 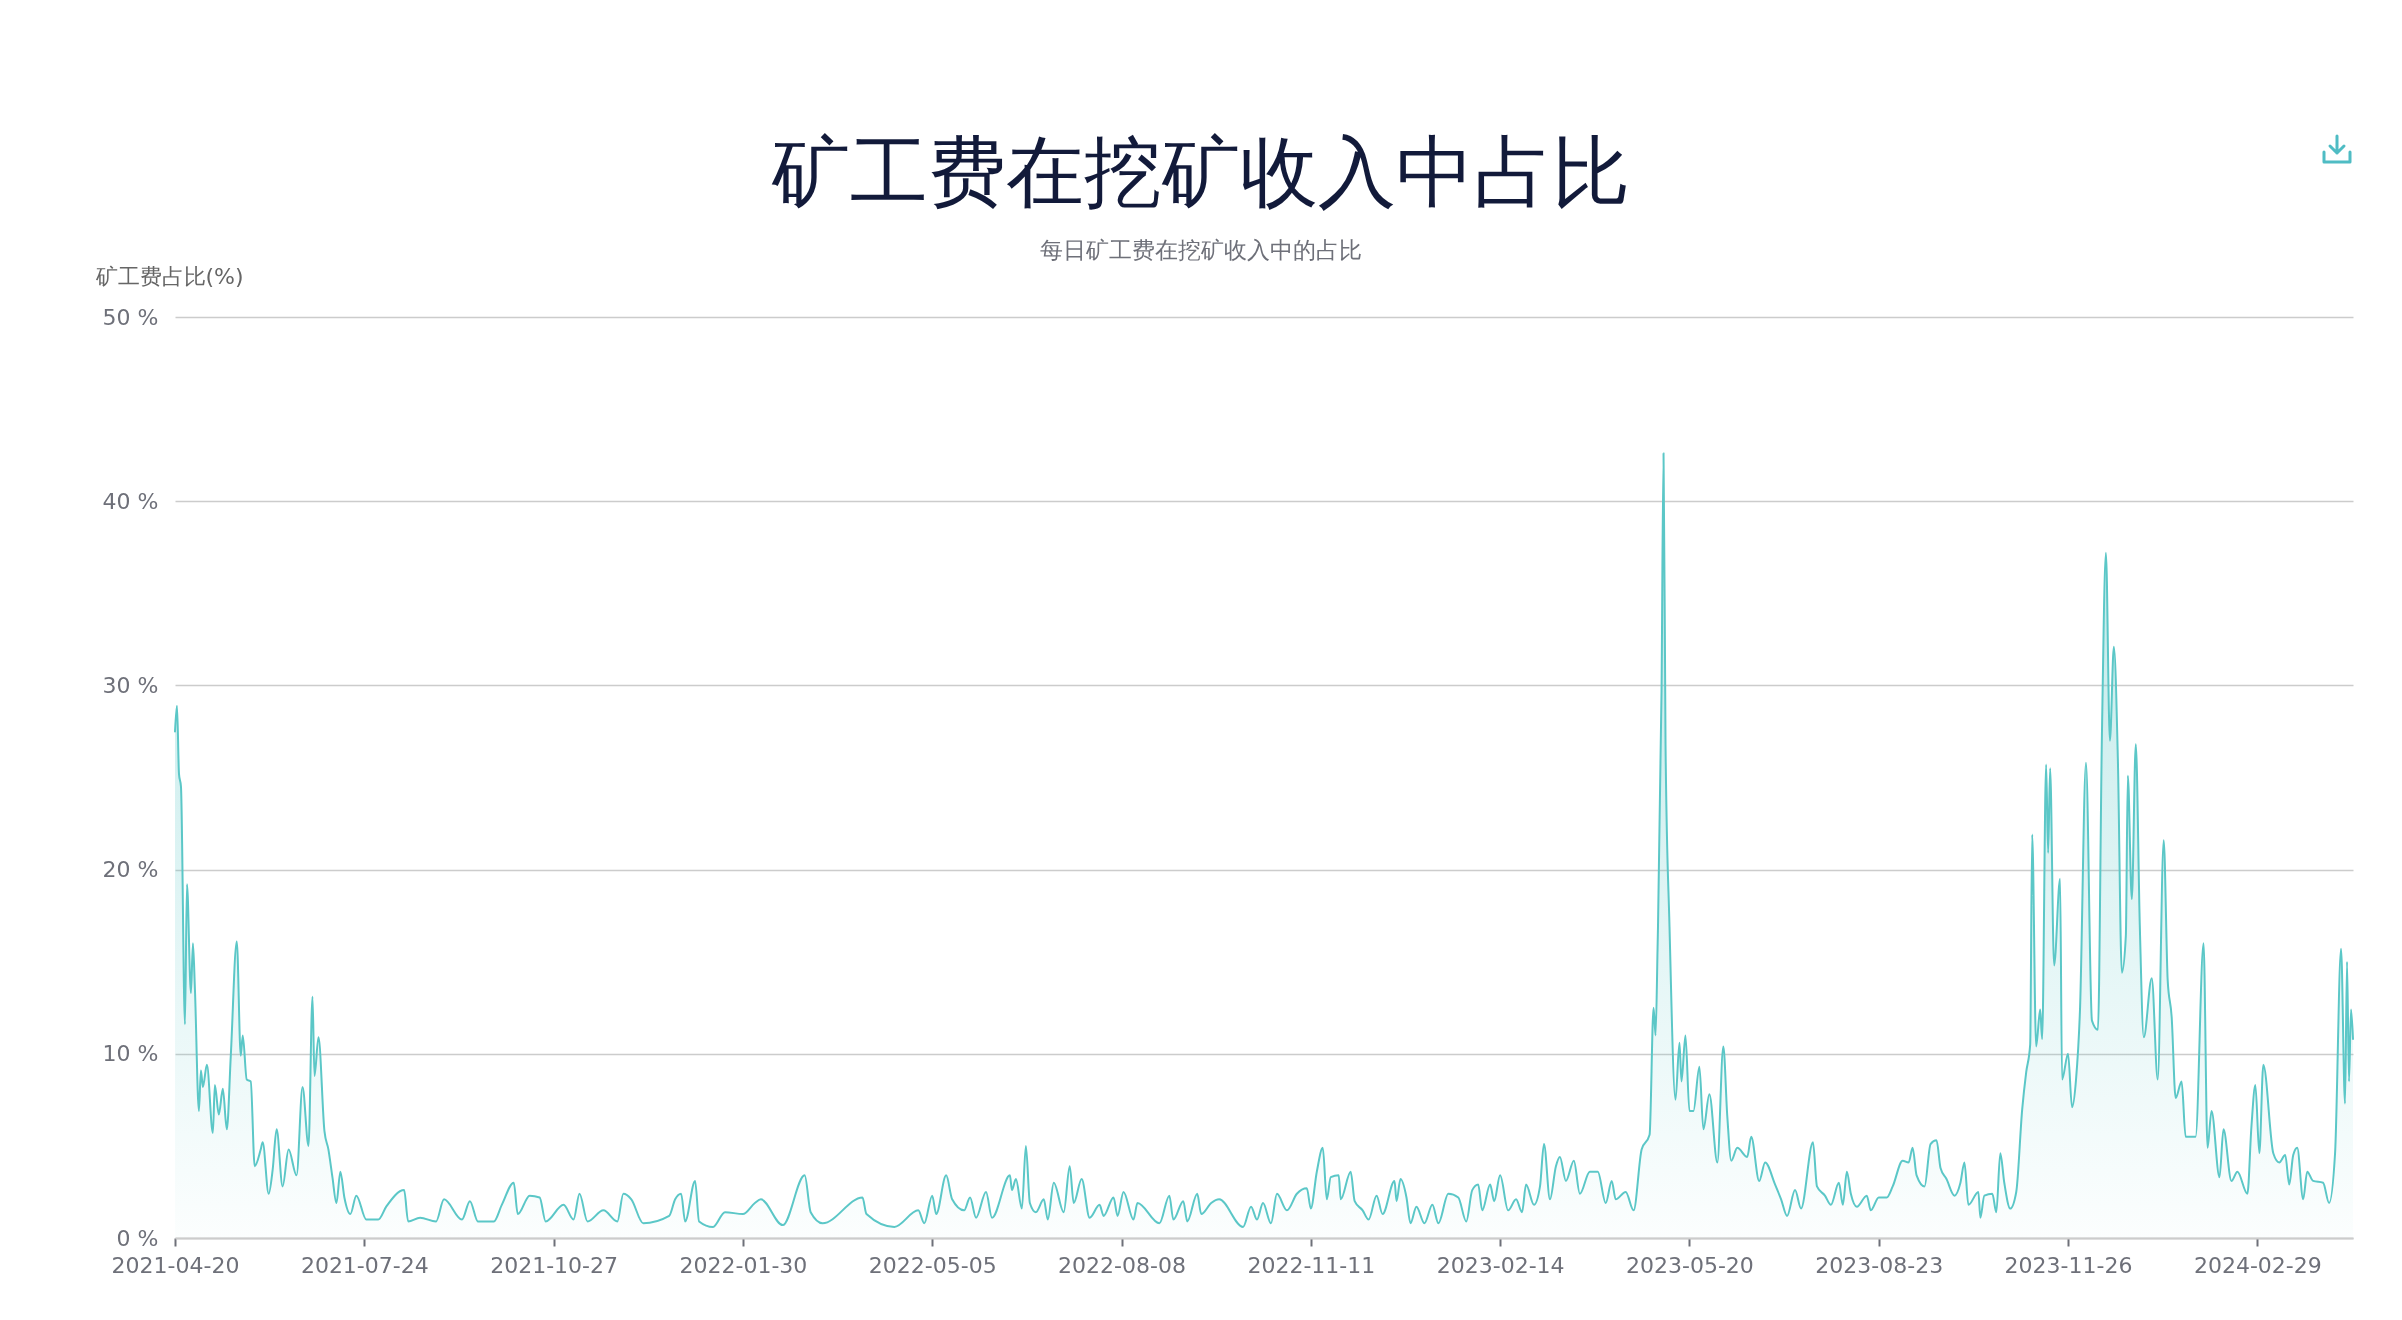 I want to click on x-tick-label: 2023-11-26, so click(x=2068, y=1265).